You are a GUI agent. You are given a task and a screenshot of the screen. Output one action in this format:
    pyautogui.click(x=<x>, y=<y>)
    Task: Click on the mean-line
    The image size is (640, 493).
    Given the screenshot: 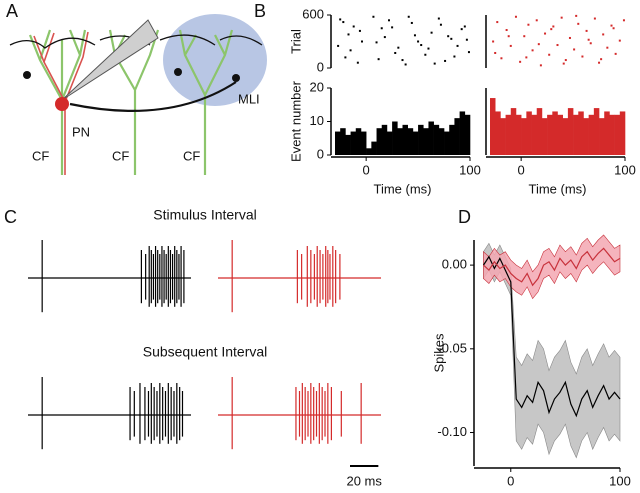 What is the action you would take?
    pyautogui.click(x=551, y=336)
    